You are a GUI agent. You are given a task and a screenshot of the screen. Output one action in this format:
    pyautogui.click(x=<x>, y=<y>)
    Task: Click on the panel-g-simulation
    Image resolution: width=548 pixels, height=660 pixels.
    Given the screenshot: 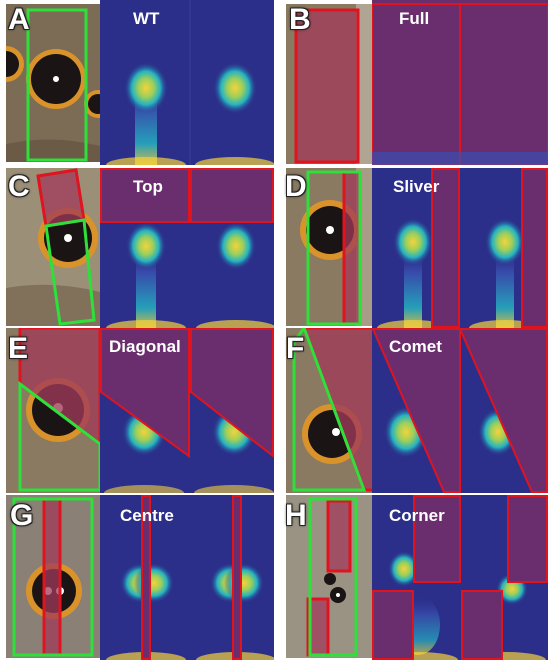 What is the action you would take?
    pyautogui.click(x=187, y=577)
    